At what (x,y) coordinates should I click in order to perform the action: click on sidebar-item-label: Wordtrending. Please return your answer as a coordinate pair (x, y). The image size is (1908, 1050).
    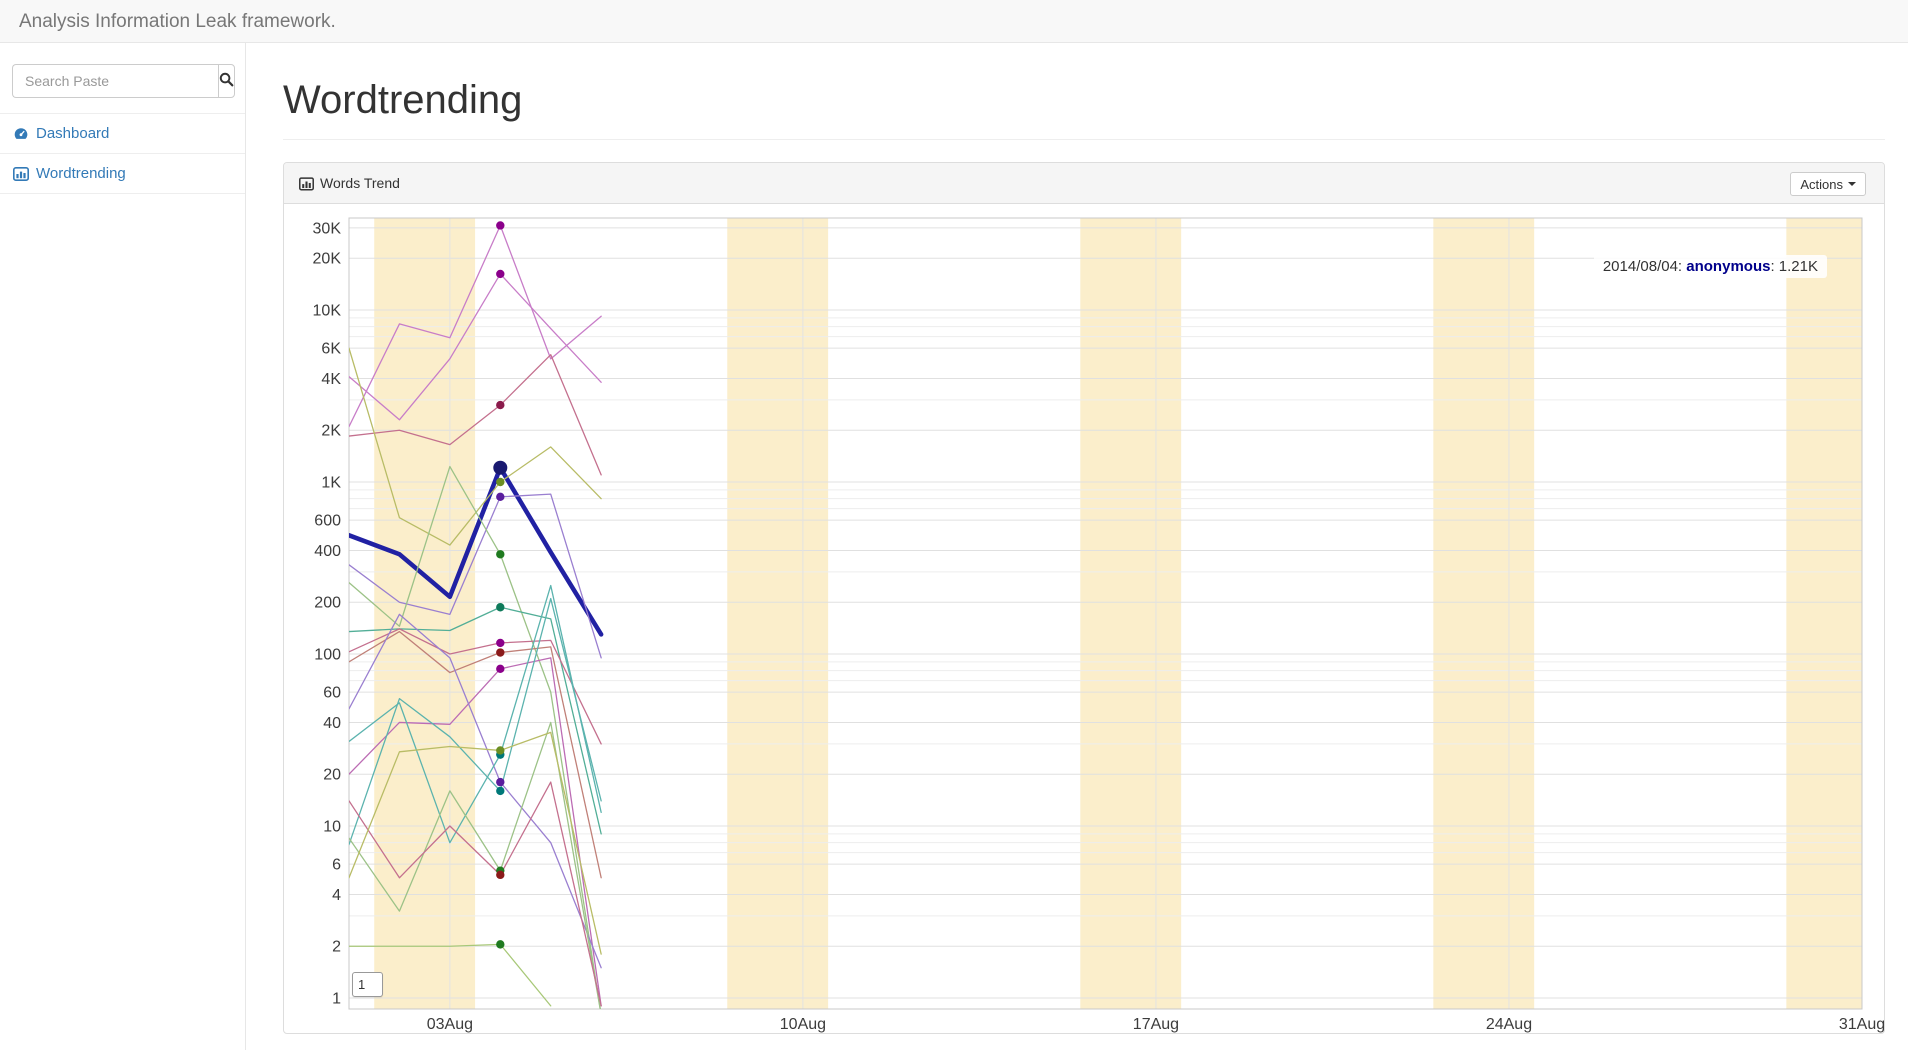
    Looking at the image, I should click on (81, 173).